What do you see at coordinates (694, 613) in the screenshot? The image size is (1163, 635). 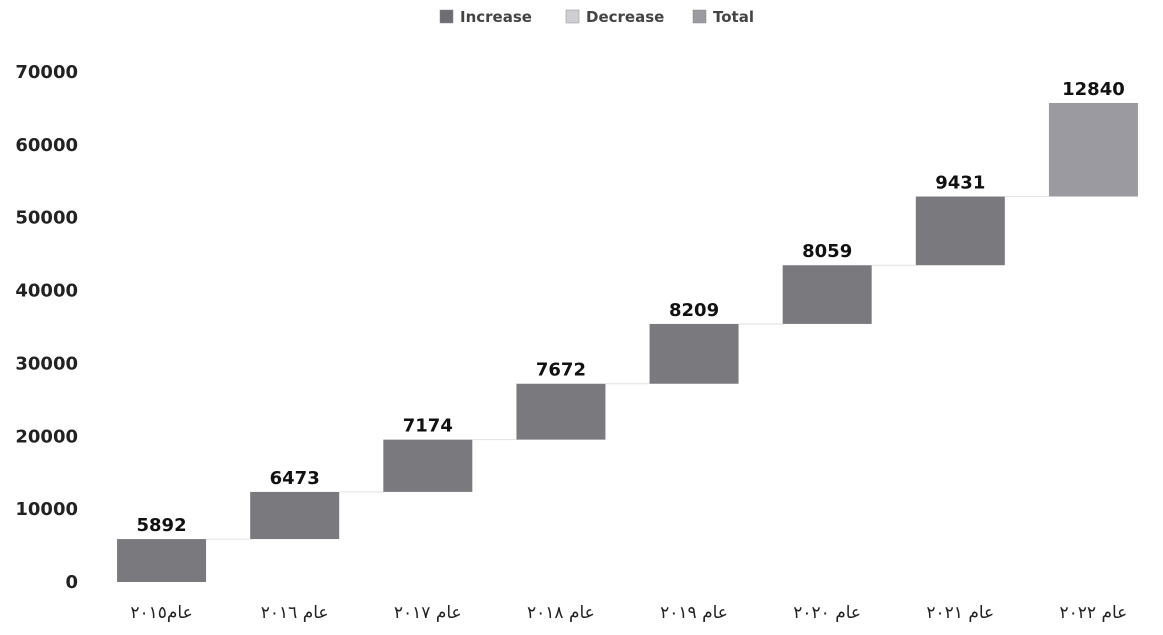 I see `x-tick-label: عام ٢٠١٩` at bounding box center [694, 613].